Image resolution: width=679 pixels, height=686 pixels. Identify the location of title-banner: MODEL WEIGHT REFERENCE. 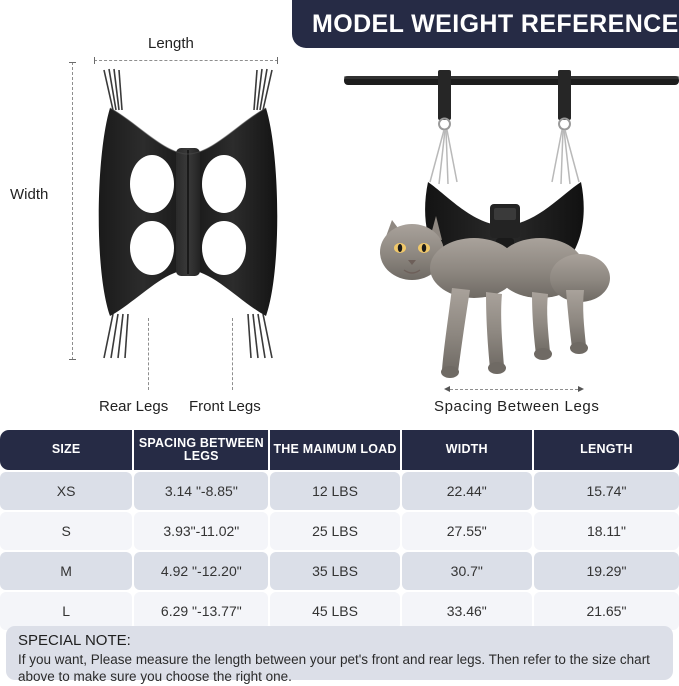
(485, 24).